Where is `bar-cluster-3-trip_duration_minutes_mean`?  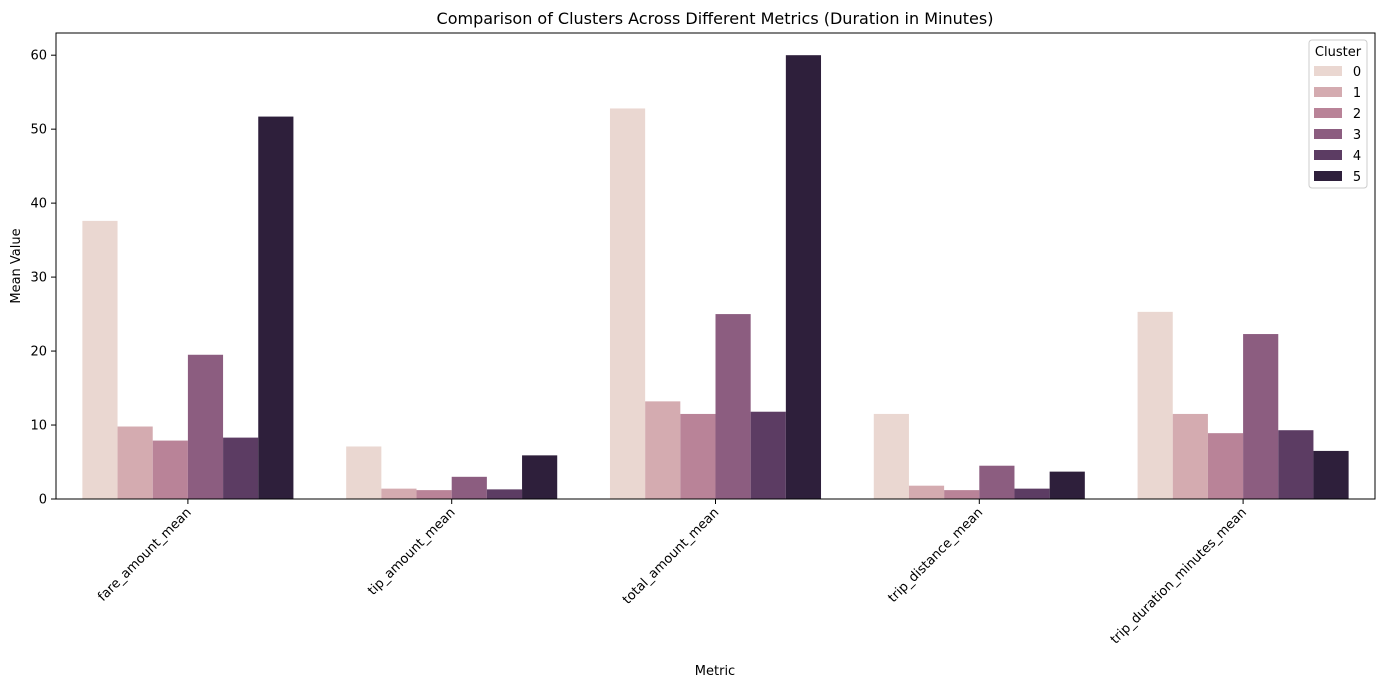
bar-cluster-3-trip_duration_minutes_mean is located at coordinates (1261, 416).